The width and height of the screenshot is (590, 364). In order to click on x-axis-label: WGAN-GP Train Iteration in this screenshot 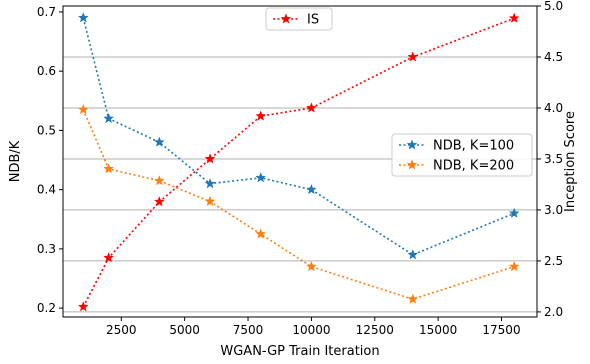, I will do `click(299, 351)`.